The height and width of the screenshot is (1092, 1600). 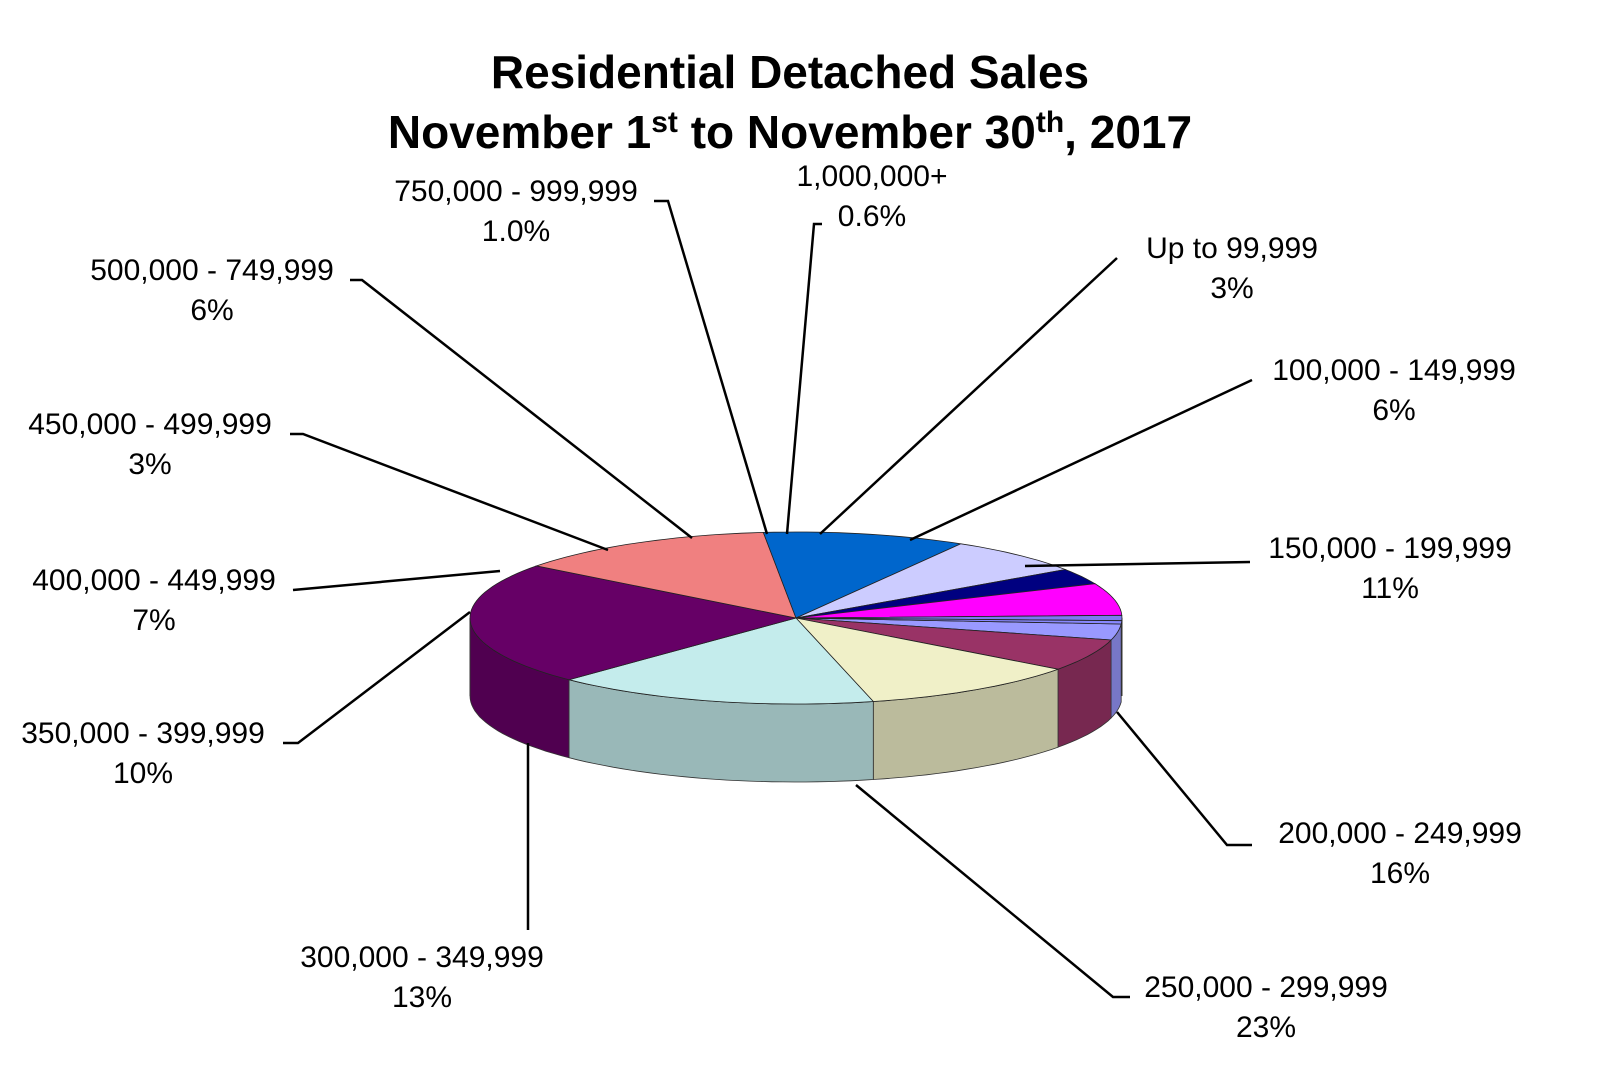 What do you see at coordinates (1231, 288) in the screenshot?
I see `slice-percent-1: 3%` at bounding box center [1231, 288].